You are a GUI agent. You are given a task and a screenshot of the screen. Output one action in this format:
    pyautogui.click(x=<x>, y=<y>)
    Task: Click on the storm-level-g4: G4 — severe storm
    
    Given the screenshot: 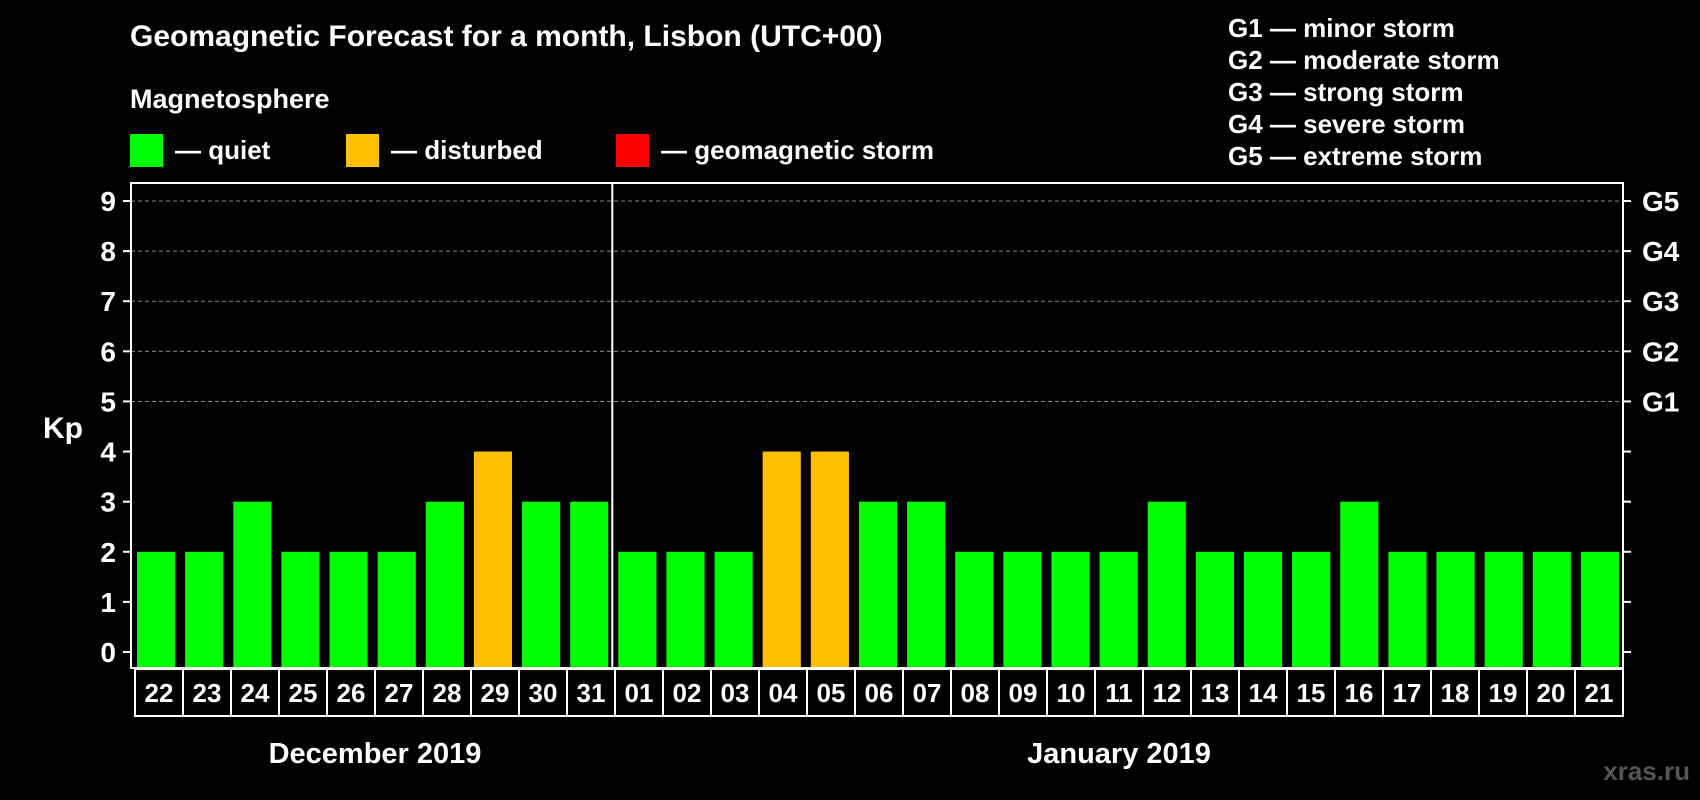 What is the action you would take?
    pyautogui.click(x=1347, y=124)
    